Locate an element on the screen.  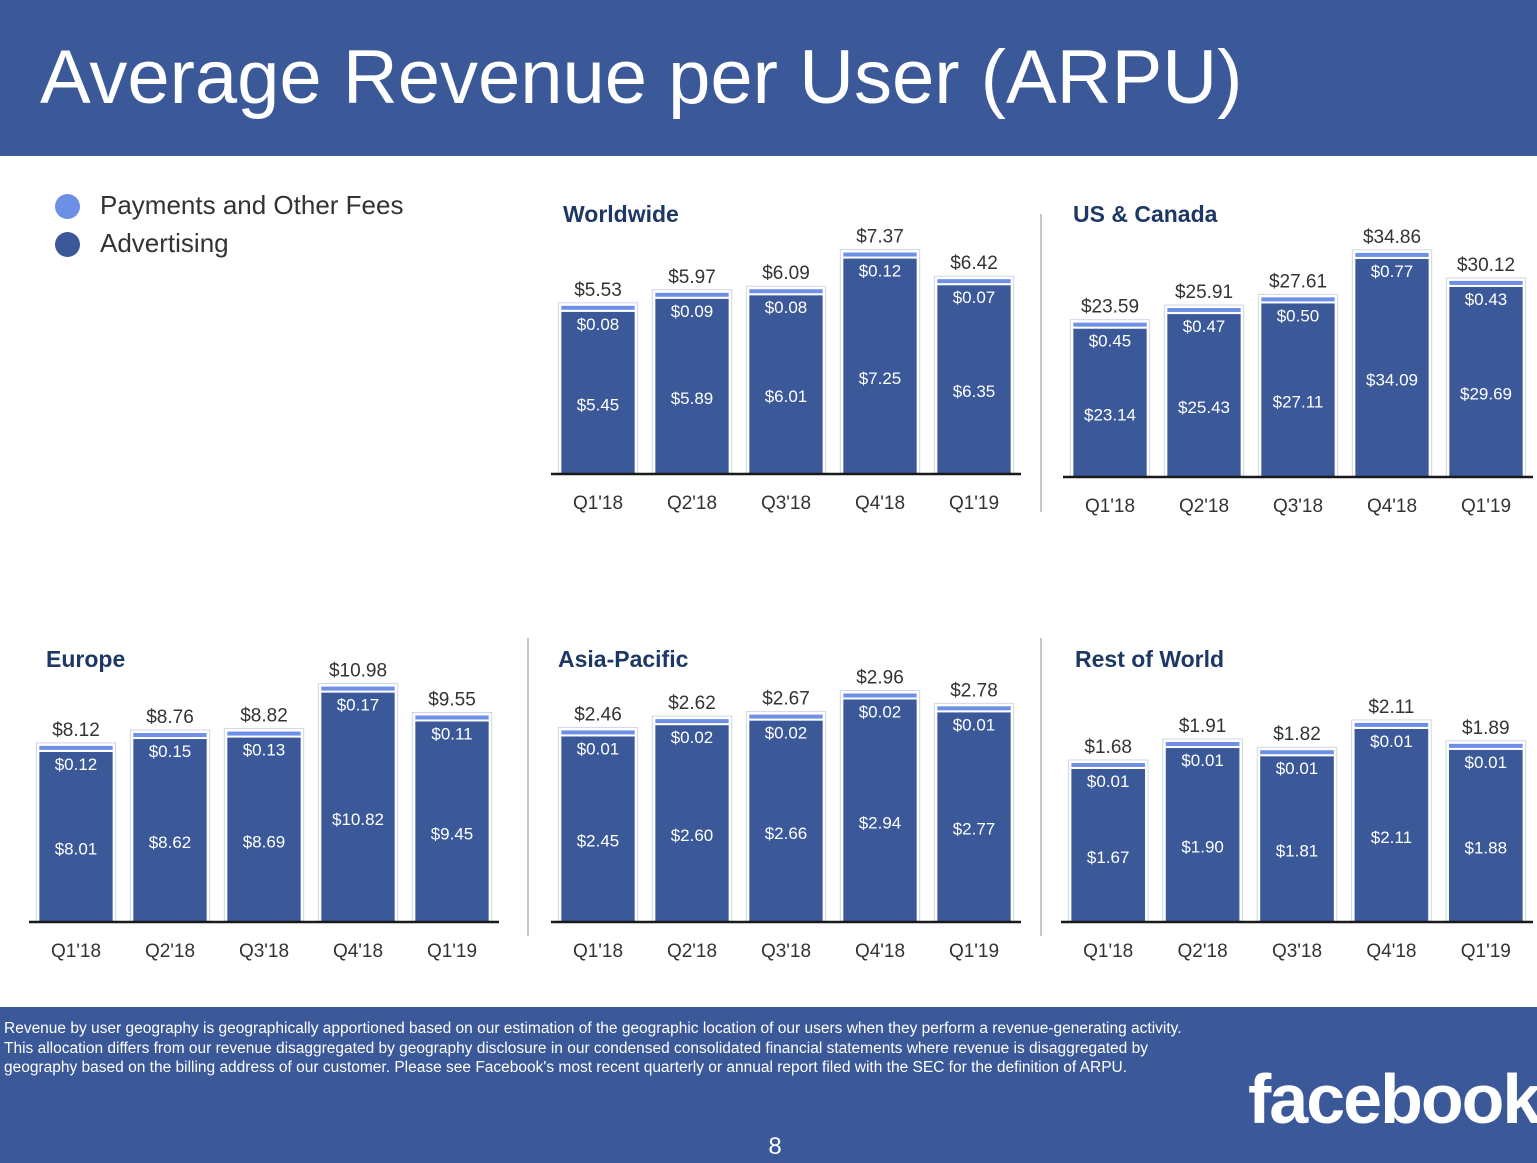
label-total-rest-of-world-4: $1.89 is located at coordinates (1486, 728).